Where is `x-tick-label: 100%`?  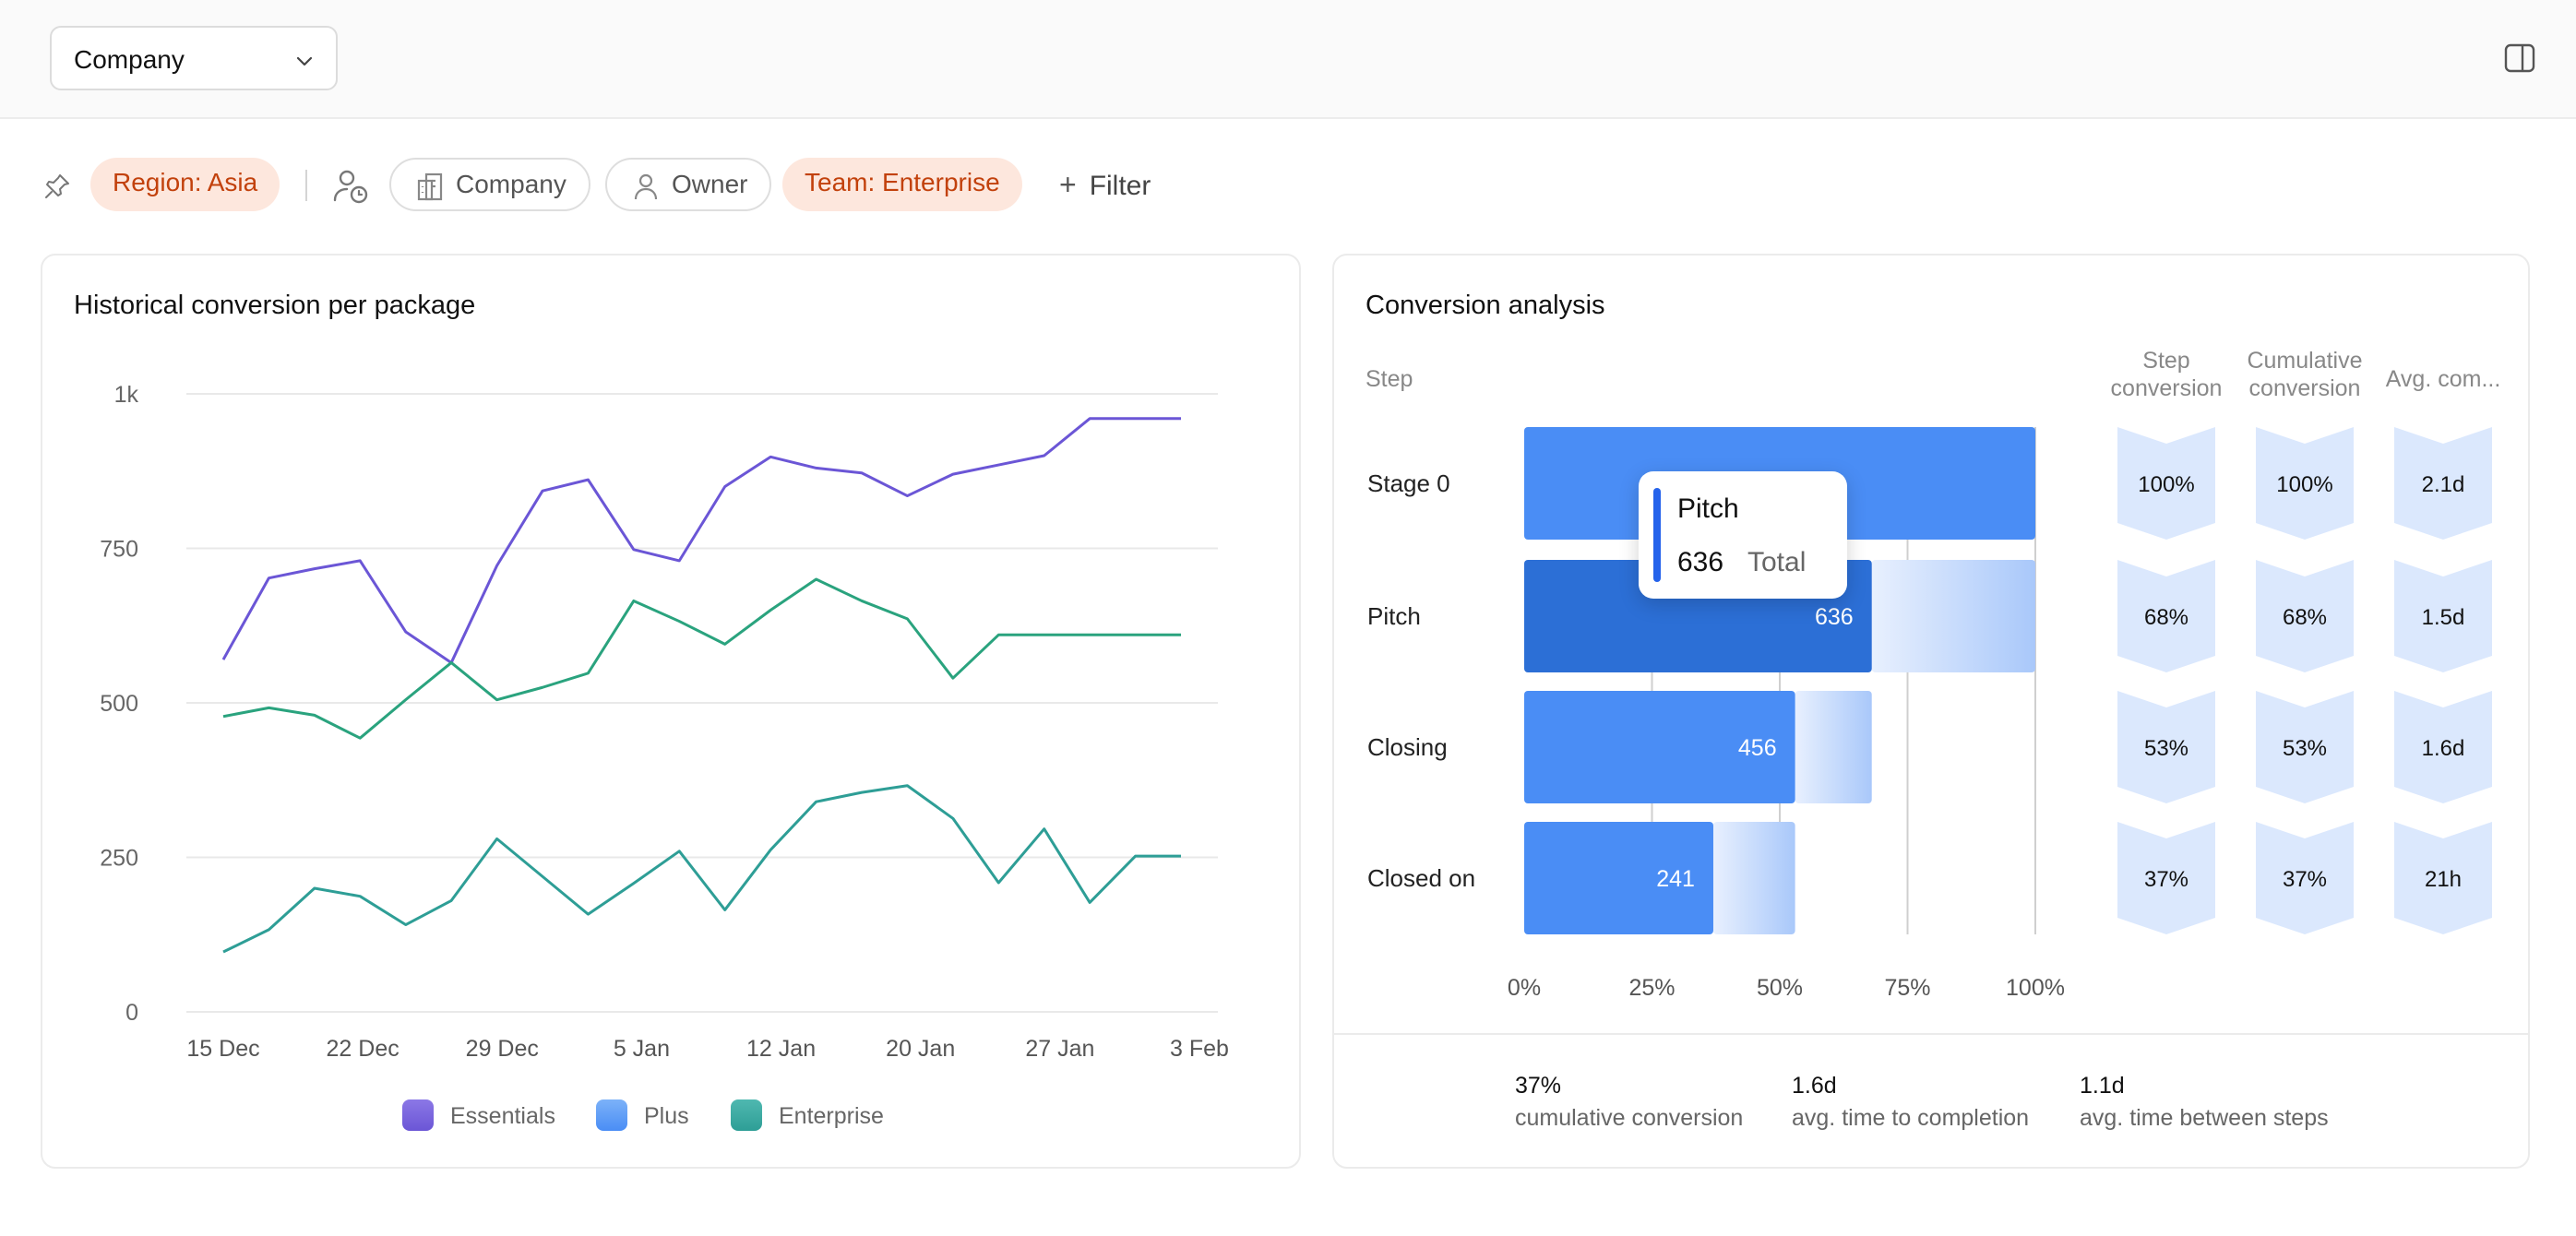
x-tick-label: 100% is located at coordinates (2036, 988).